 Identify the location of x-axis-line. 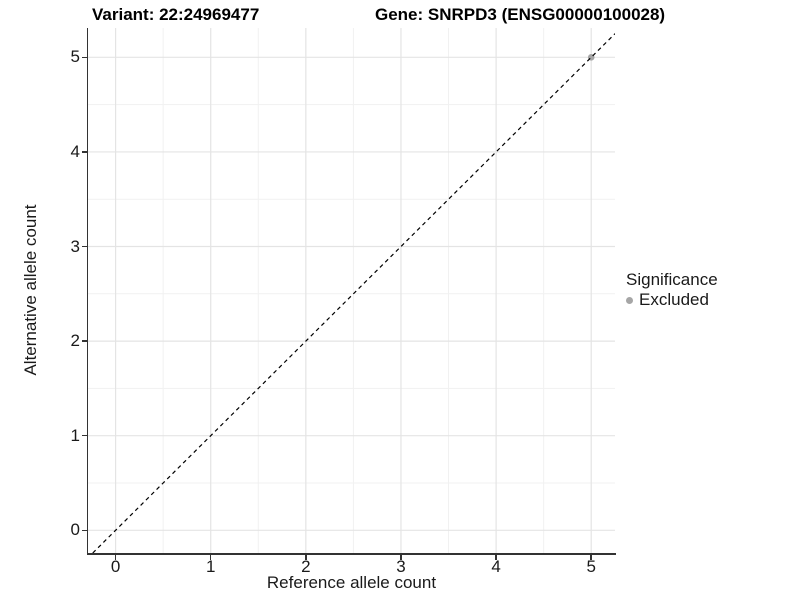
(351, 554).